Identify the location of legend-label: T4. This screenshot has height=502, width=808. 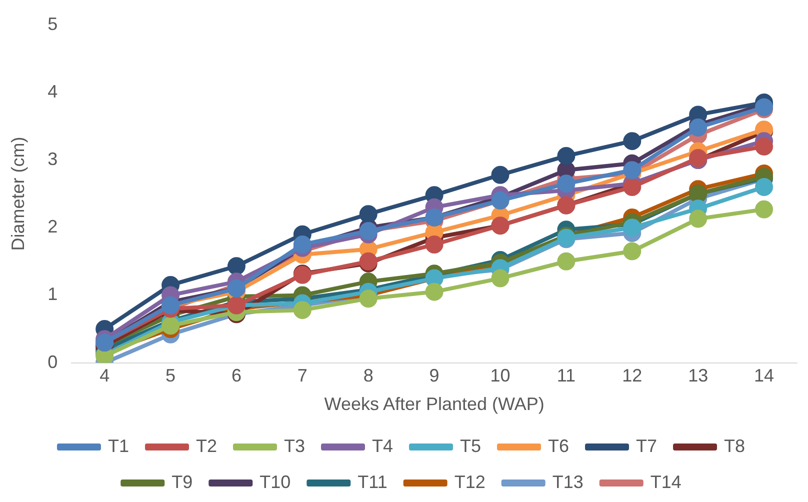
(383, 446).